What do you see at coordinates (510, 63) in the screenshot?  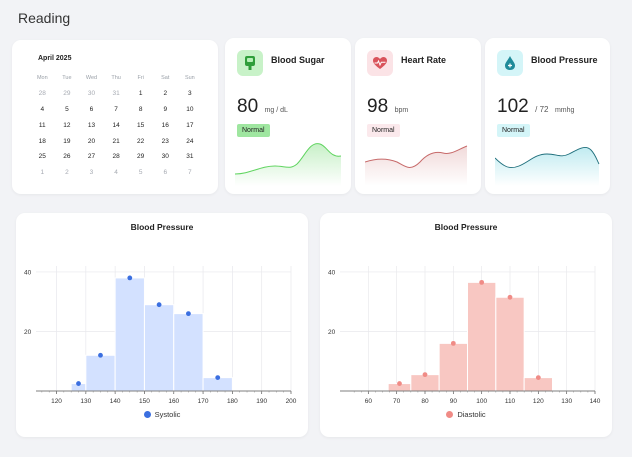 I see `blood-drop-icon` at bounding box center [510, 63].